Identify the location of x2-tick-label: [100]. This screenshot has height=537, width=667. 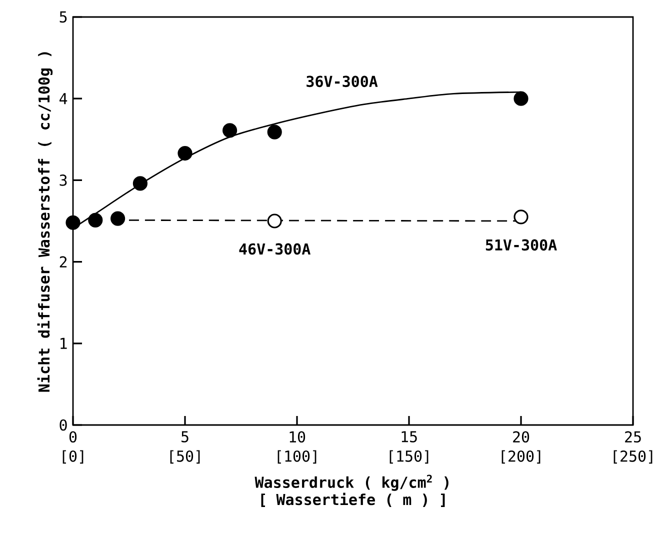
(297, 457).